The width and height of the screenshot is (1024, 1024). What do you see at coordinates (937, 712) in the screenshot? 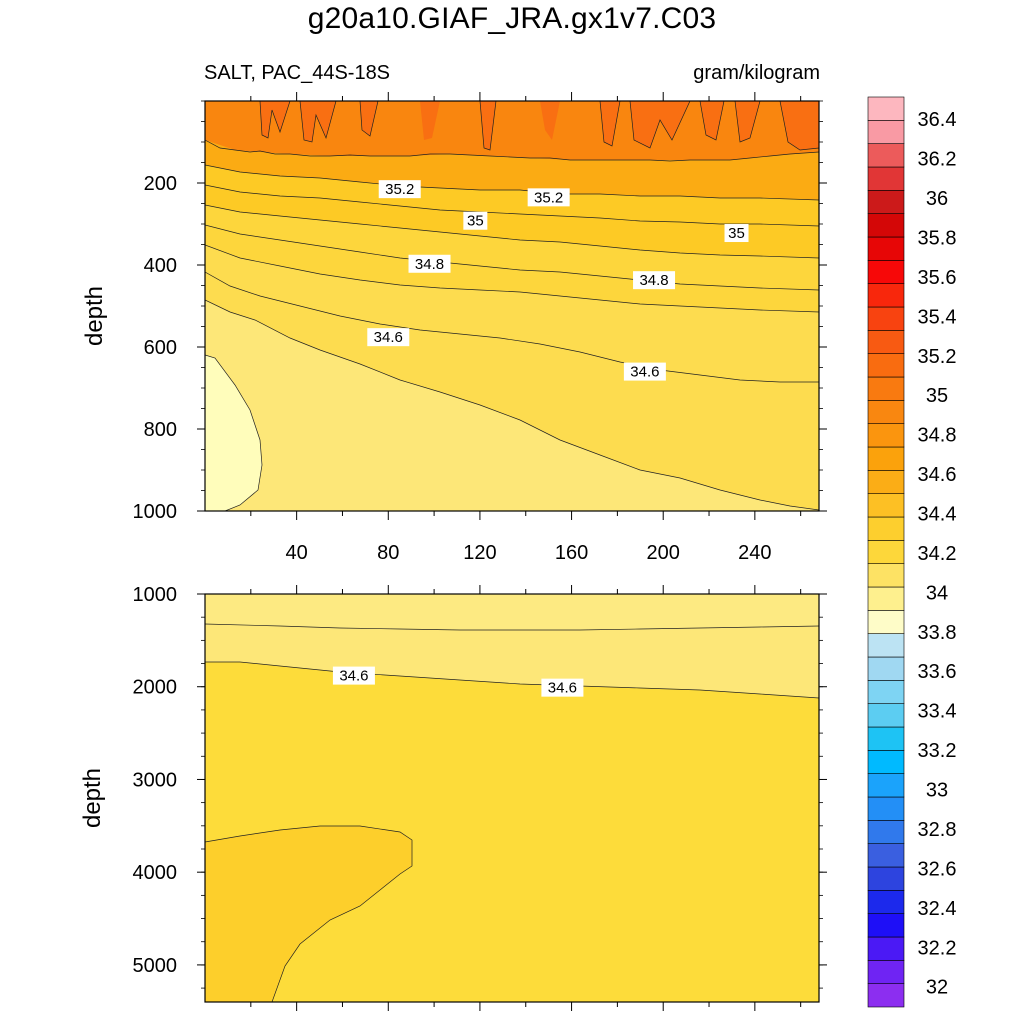
I see `colorbar-label: 33.4` at bounding box center [937, 712].